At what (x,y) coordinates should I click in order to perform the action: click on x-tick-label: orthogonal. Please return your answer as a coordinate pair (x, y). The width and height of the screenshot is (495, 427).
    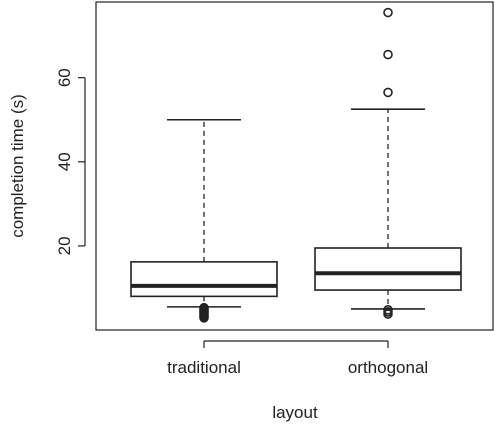
    Looking at the image, I should click on (388, 367).